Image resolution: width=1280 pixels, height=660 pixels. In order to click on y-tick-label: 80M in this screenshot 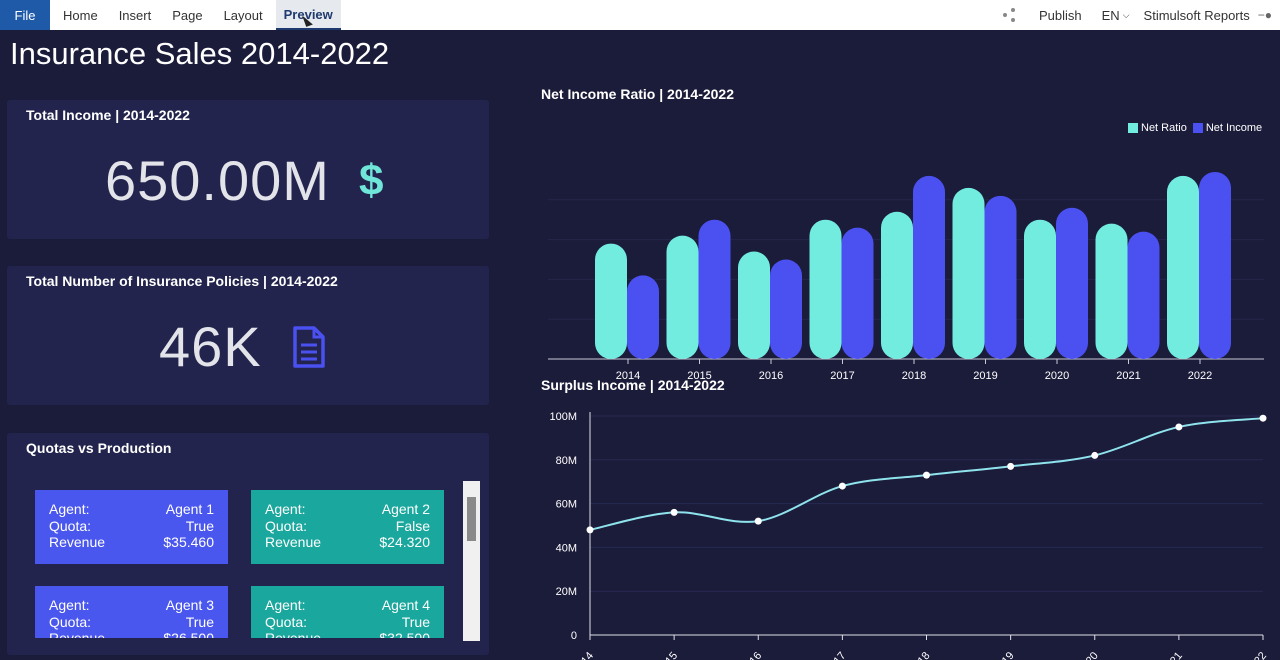, I will do `click(566, 461)`.